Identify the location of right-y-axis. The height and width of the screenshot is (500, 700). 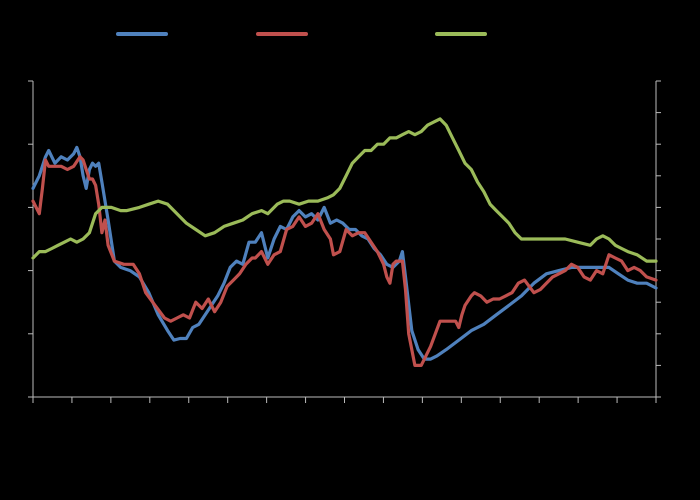
(658, 239).